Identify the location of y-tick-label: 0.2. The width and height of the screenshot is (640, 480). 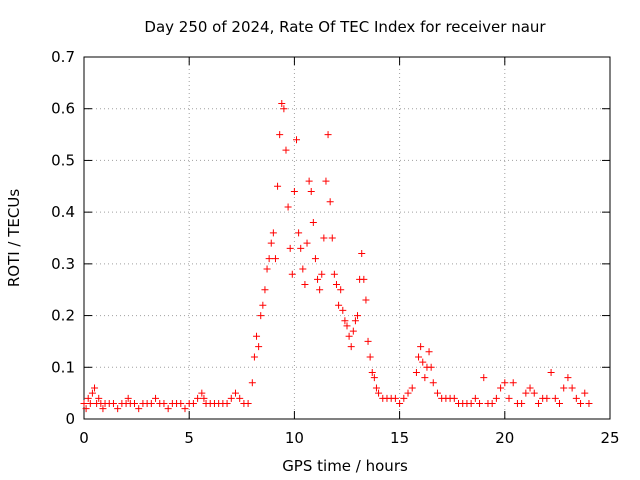
(63, 316).